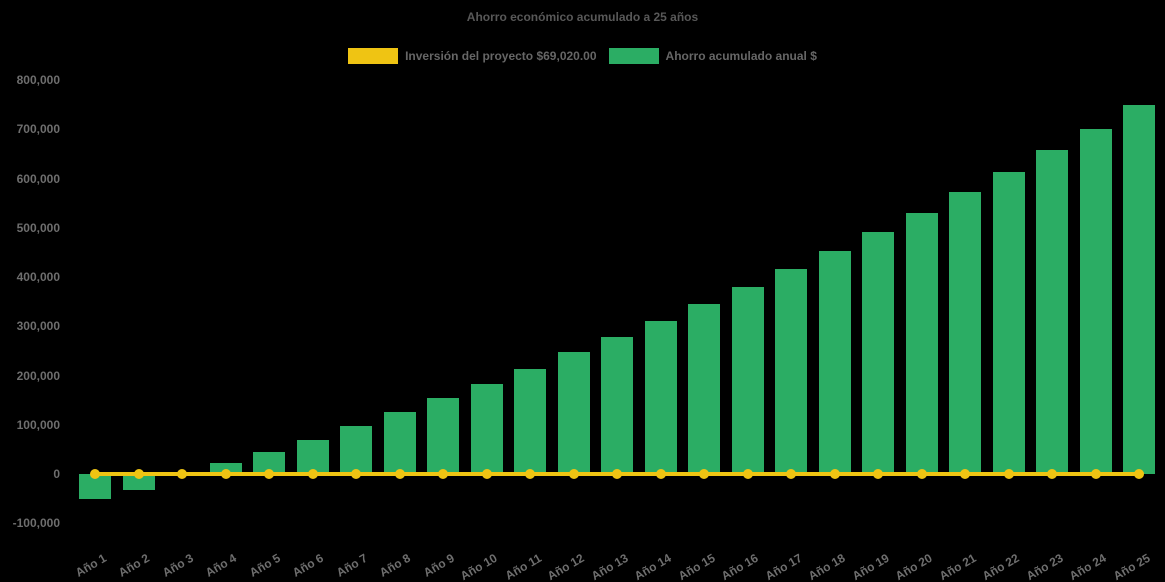 The image size is (1165, 582). I want to click on legend-label-inversion: Inversión del proyecto $69,020.00, so click(501, 56).